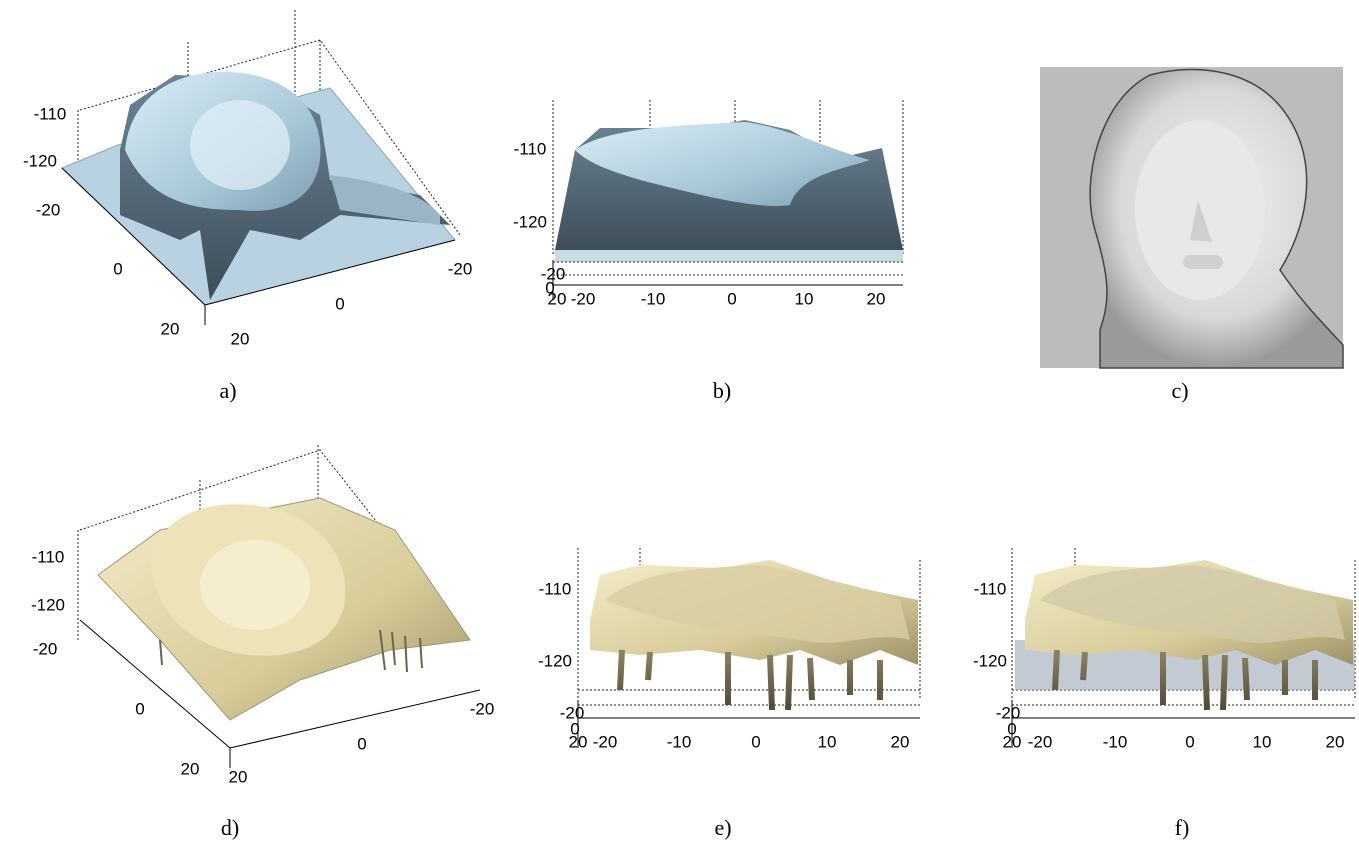 This screenshot has width=1359, height=852. Describe the element at coordinates (722, 827) in the screenshot. I see `caption: e)` at that location.